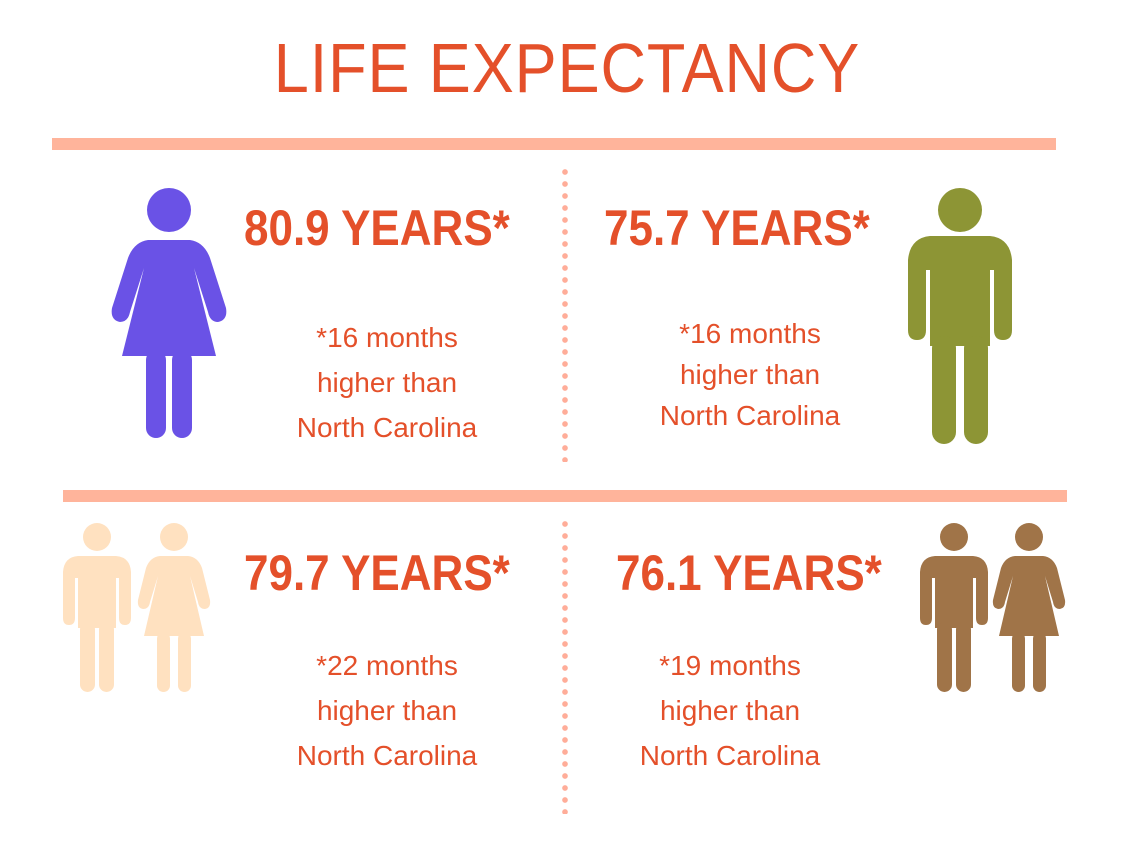 This screenshot has height=851, width=1134. I want to click on middle-divider, so click(565, 496).